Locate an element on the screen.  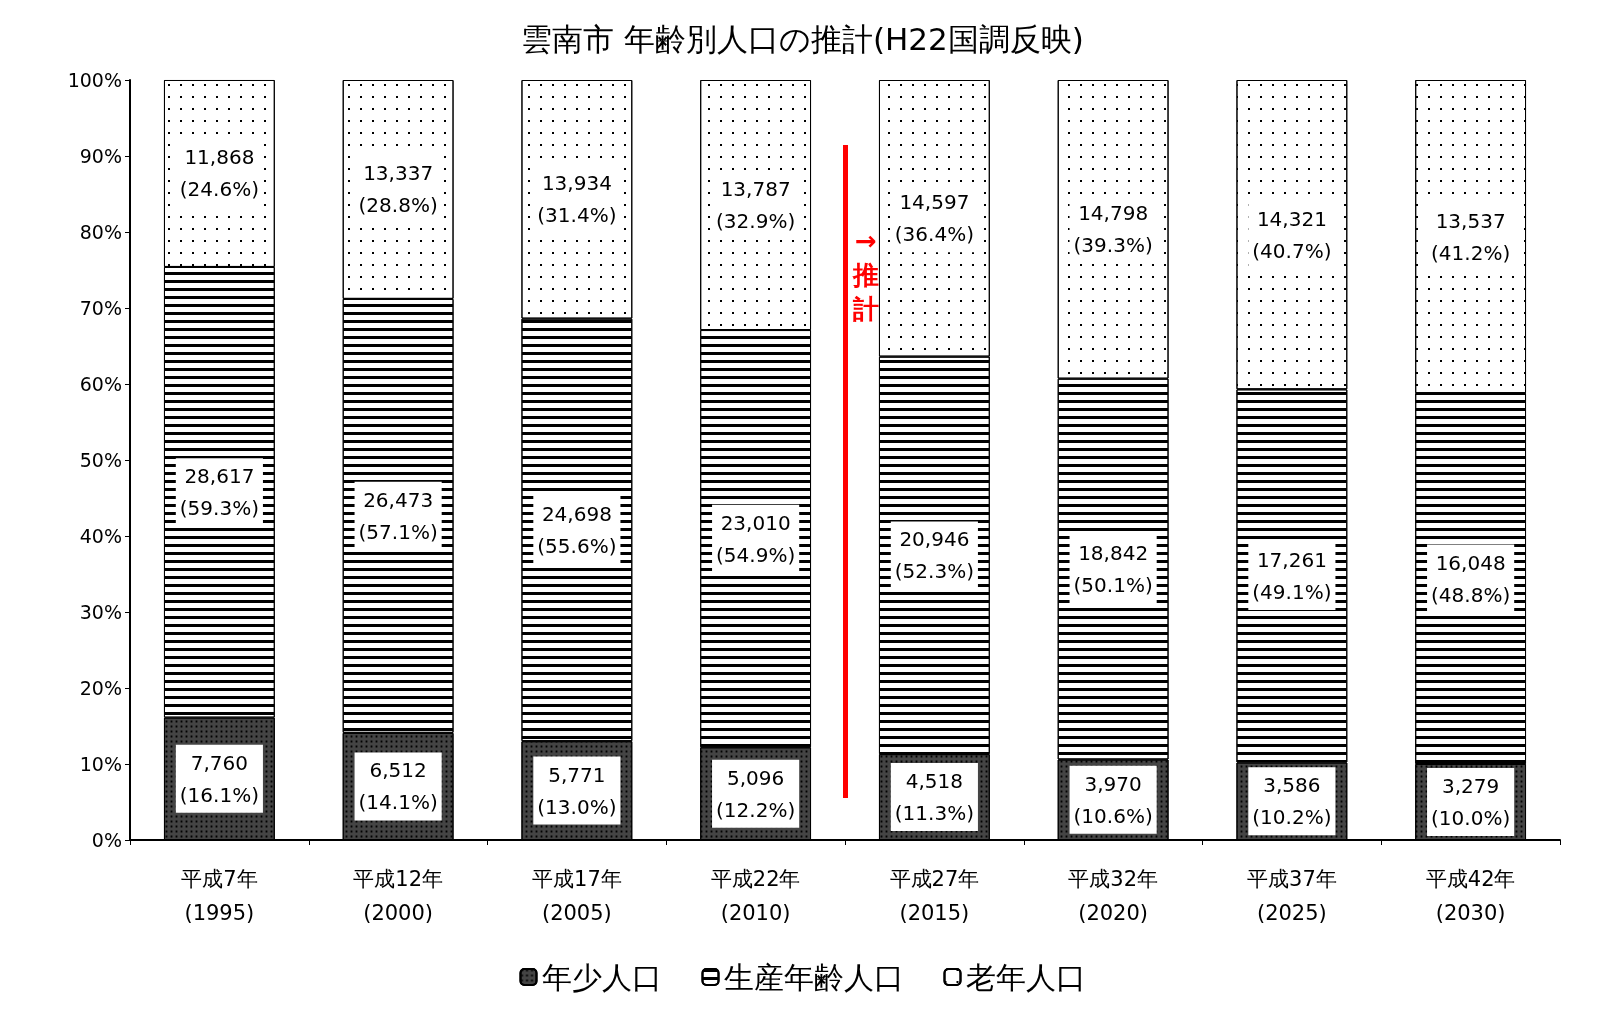
data-label: 14,798 (39.3%) is located at coordinates (1113, 229).